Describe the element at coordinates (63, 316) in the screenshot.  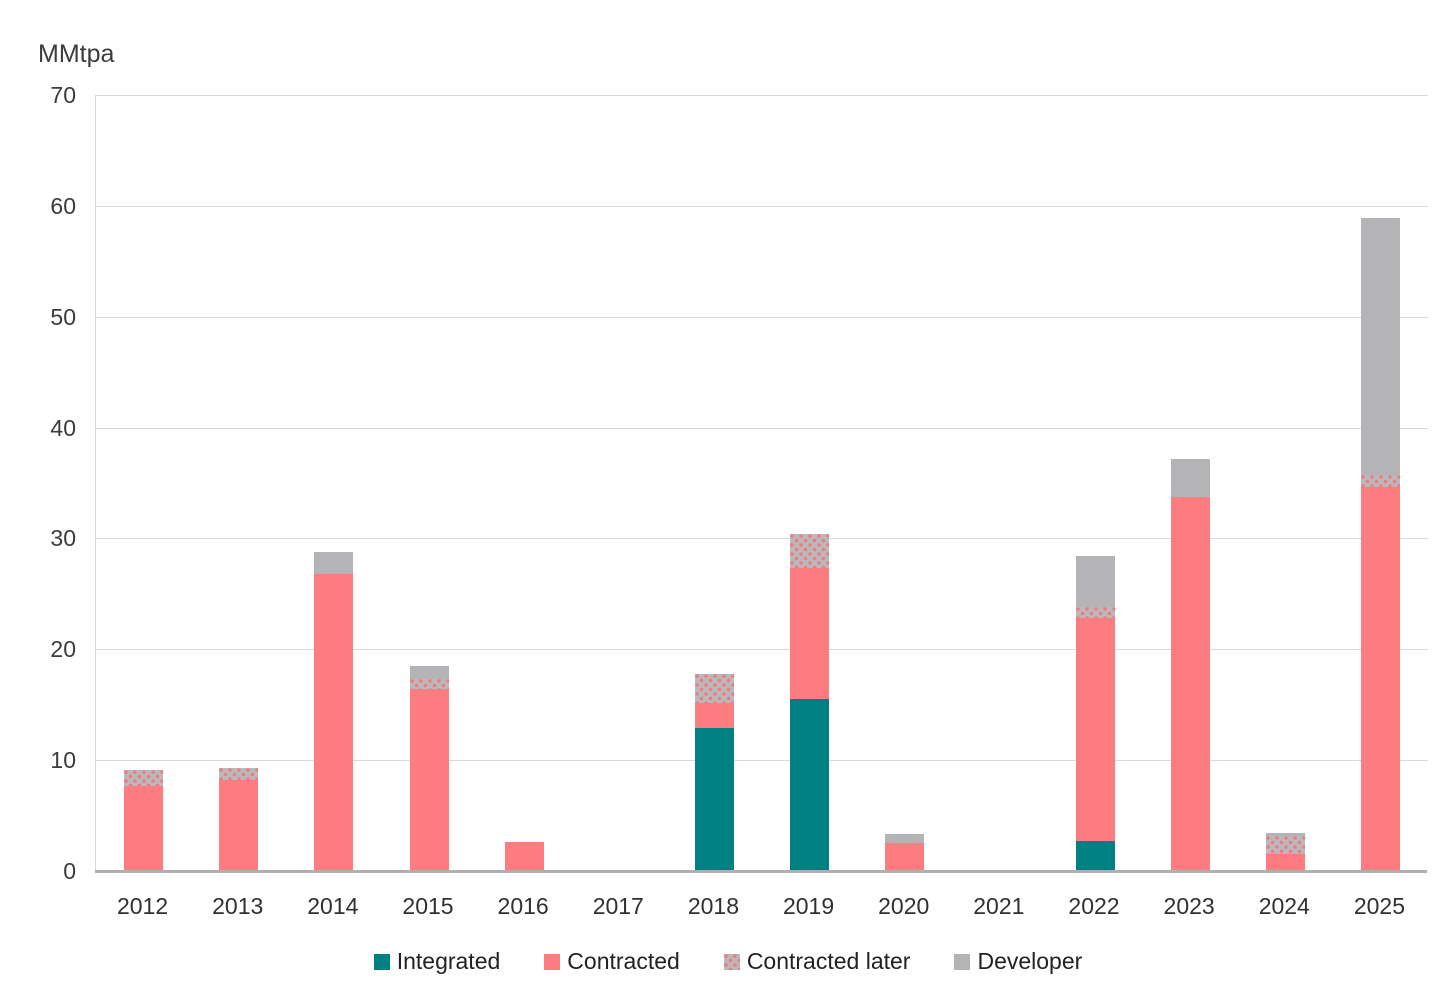
I see `y-axis-tick-label: 50` at that location.